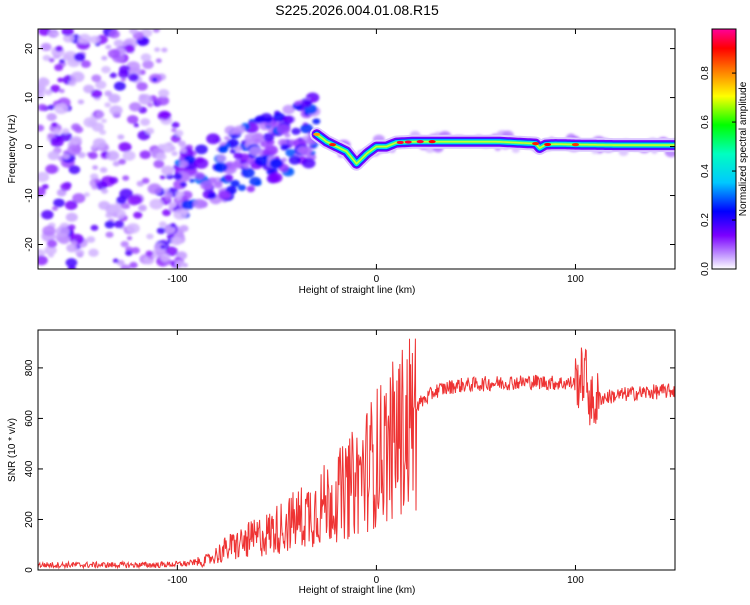 This screenshot has height=605, width=750. What do you see at coordinates (12, 149) in the screenshot?
I see `spectrogram-y-label: Frequency (Hz)` at bounding box center [12, 149].